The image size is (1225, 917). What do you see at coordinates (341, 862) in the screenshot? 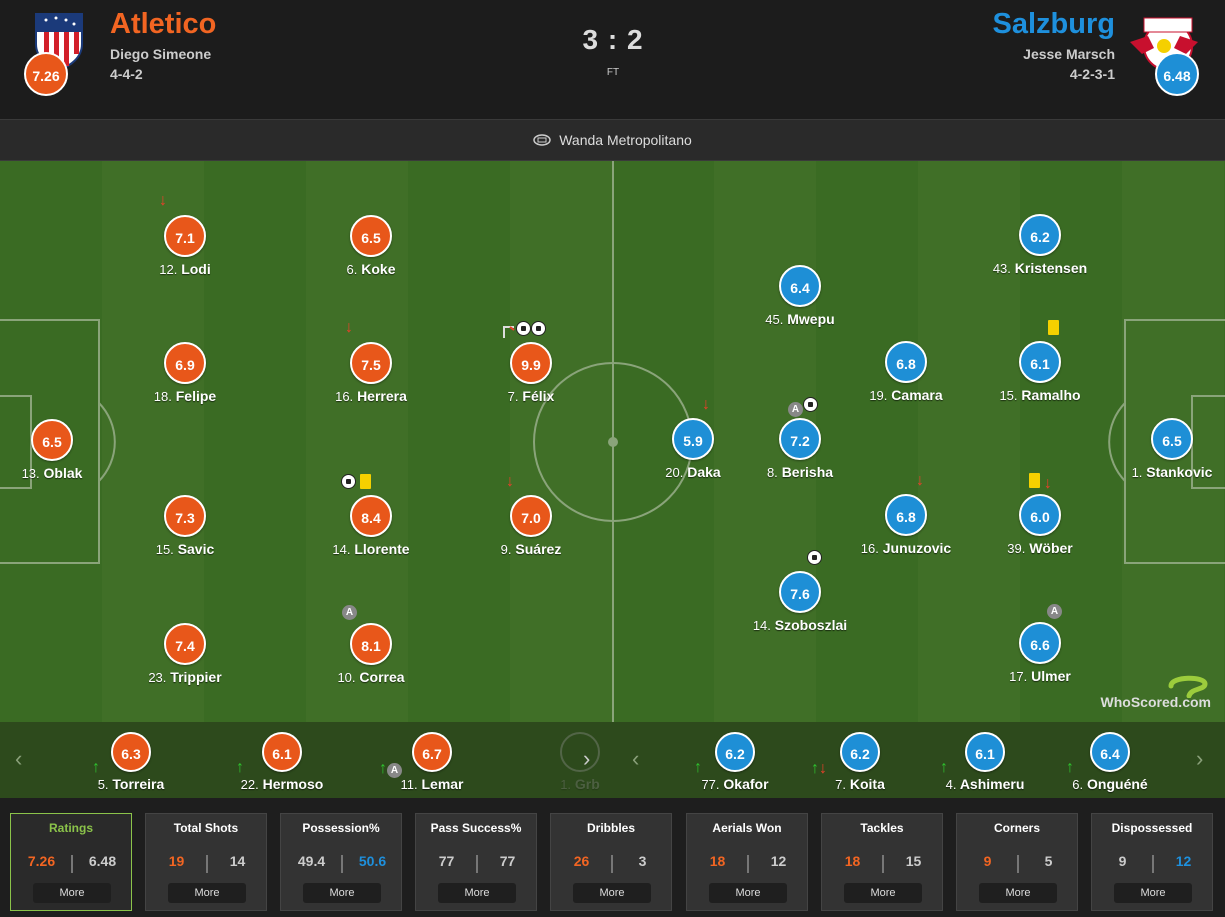
I see `stat-possession: Possession% 49.4 50.6 More` at bounding box center [341, 862].